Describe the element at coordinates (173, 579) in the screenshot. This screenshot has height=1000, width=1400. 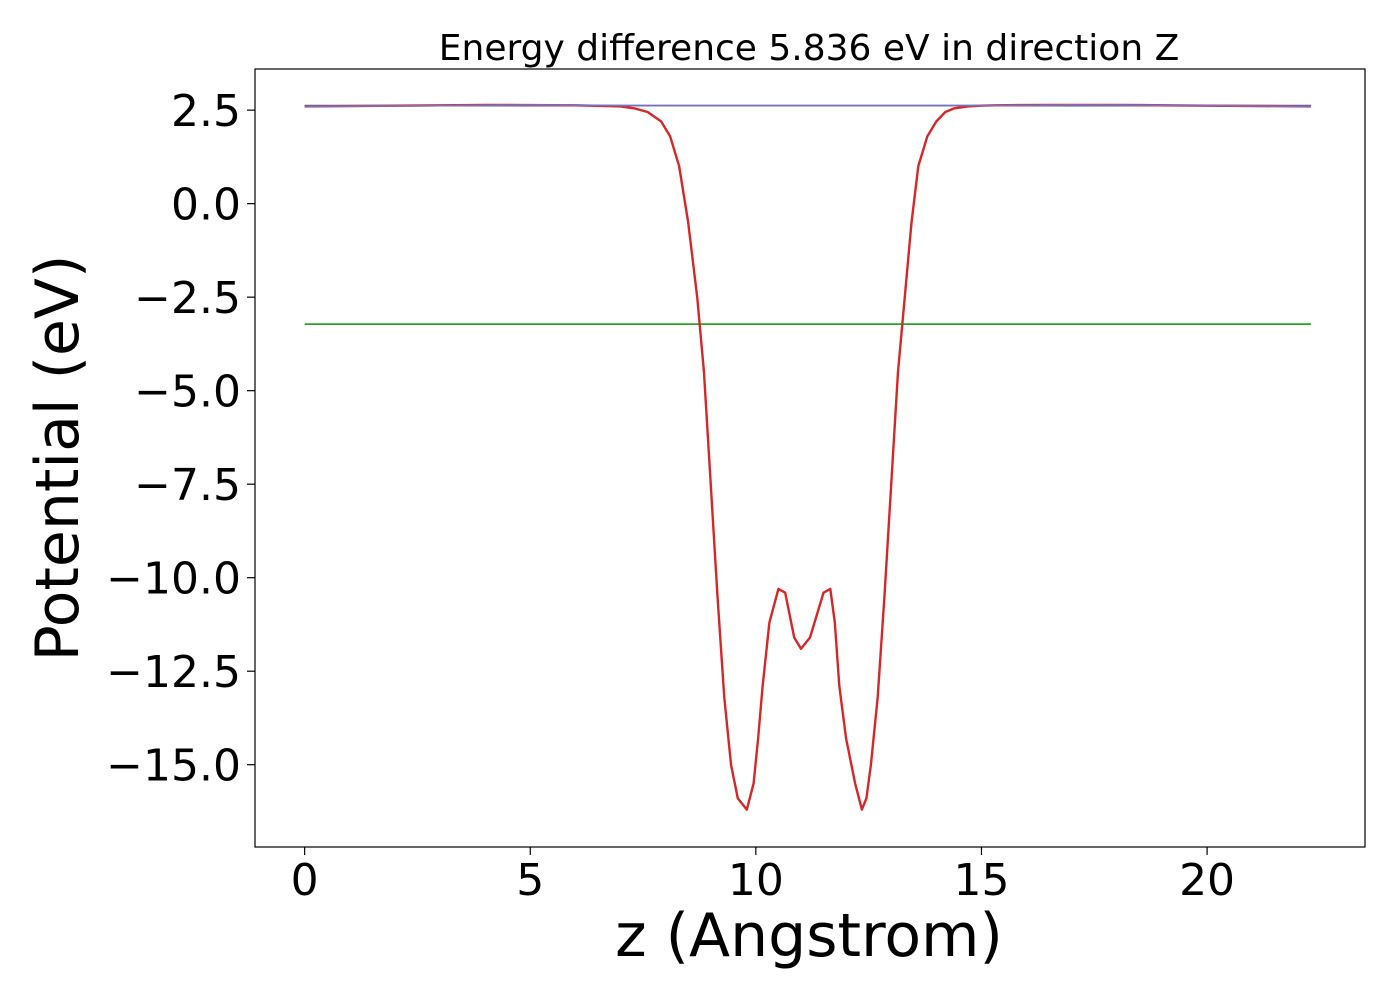
I see `y-tick-label: −10.0` at that location.